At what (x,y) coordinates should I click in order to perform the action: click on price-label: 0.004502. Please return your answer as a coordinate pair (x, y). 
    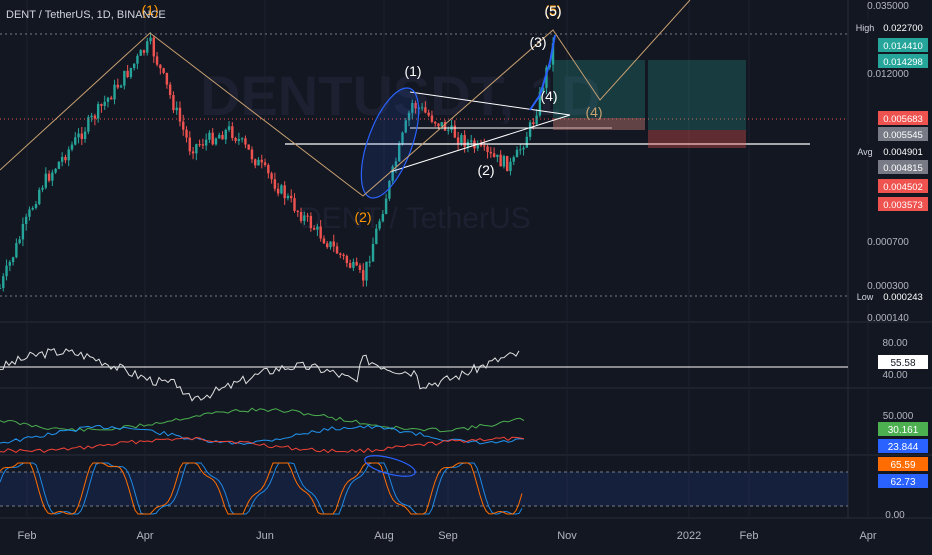
    Looking at the image, I should click on (903, 187).